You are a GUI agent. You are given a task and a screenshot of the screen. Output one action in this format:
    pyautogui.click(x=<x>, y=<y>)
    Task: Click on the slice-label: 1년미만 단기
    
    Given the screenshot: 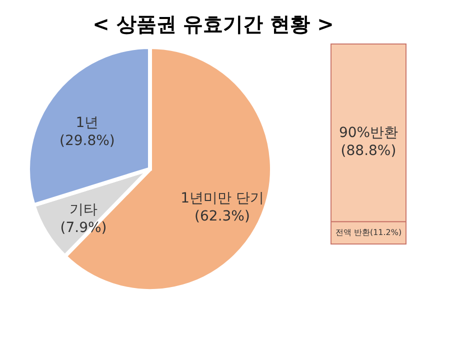 What is the action you would take?
    pyautogui.click(x=222, y=198)
    